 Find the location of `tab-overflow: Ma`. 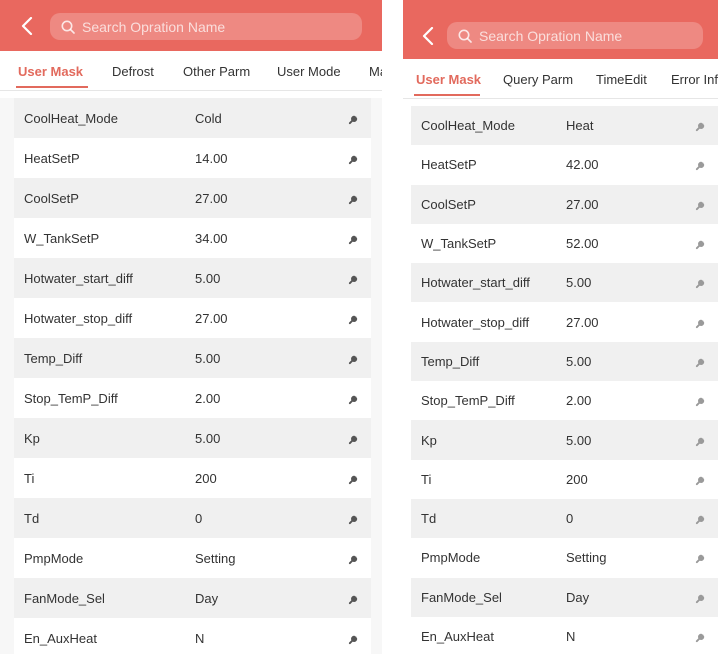

tab-overflow: Ma is located at coordinates (375, 71).